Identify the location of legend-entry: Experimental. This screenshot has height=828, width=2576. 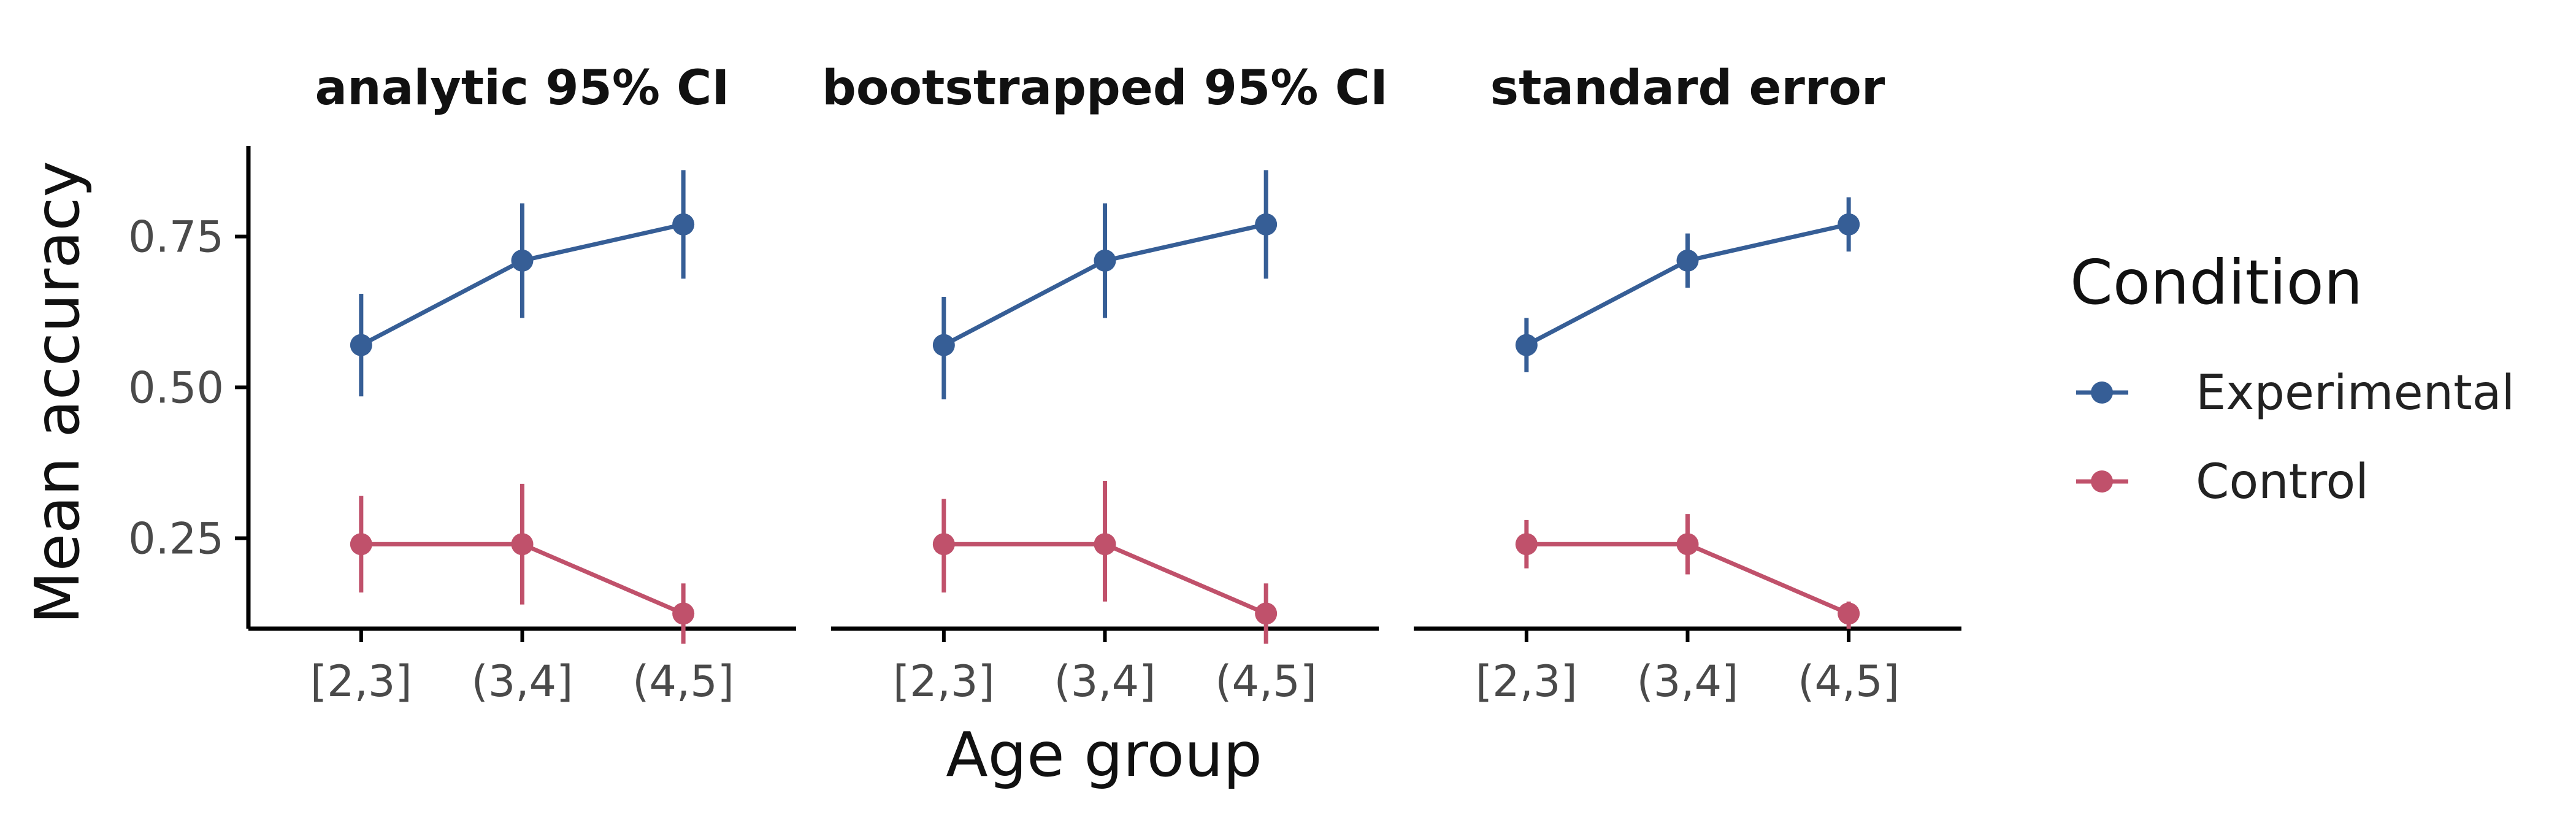
(2295, 393).